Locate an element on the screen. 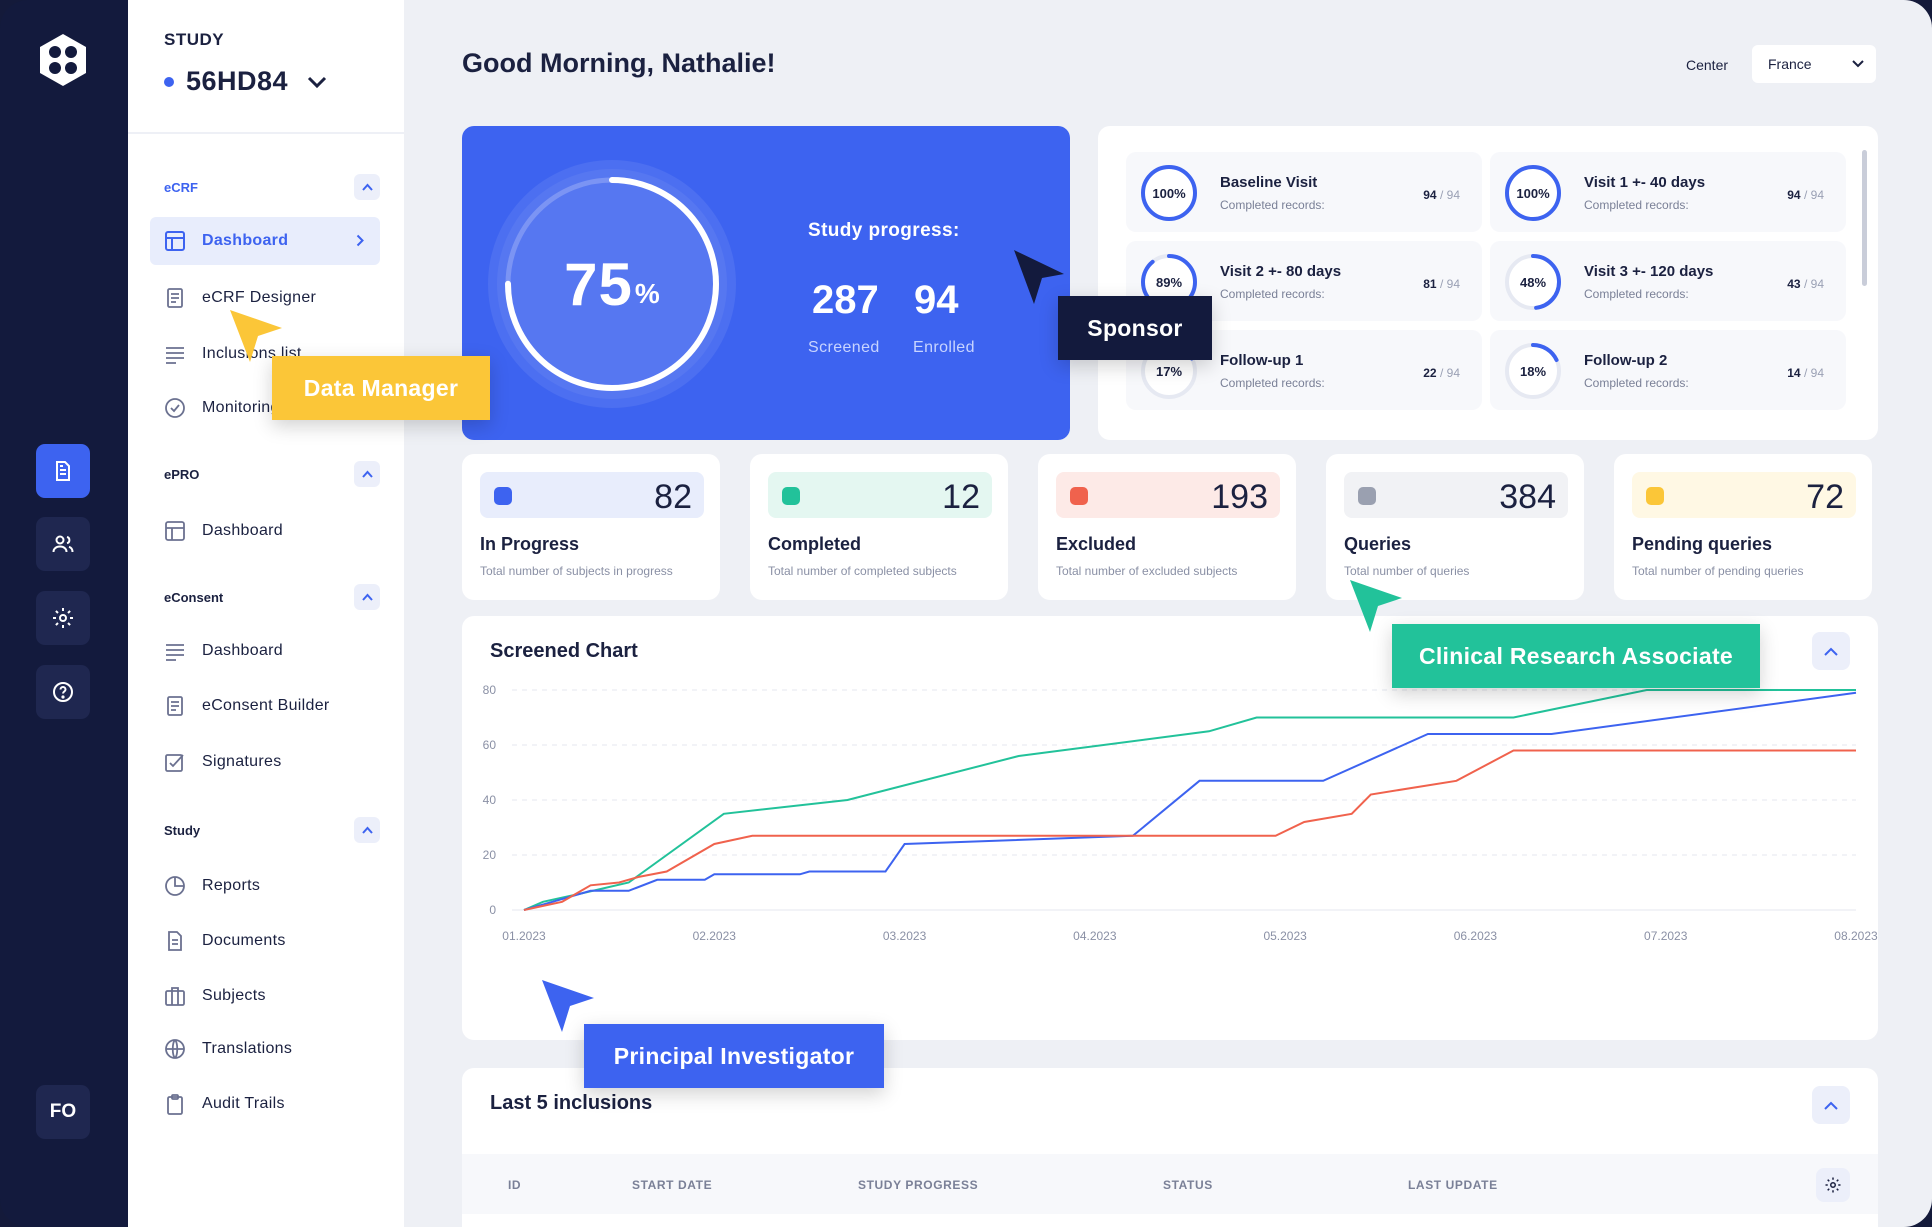  nav-ecrf-dashboard: Dashboard is located at coordinates (265, 241).